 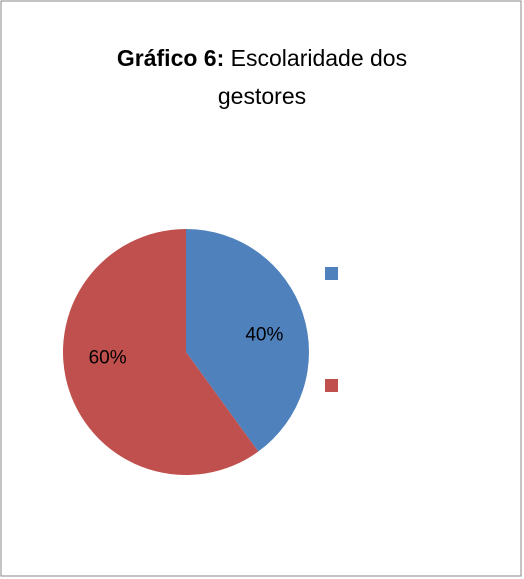 I want to click on data-label: 60%, so click(x=108, y=357).